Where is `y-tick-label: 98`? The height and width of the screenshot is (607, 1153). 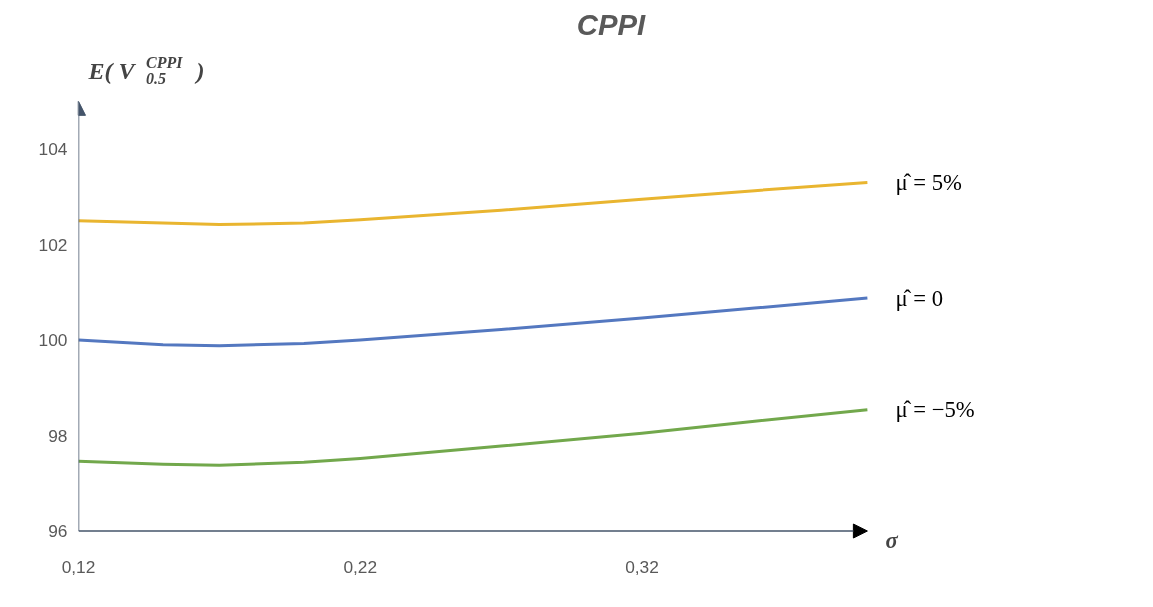 y-tick-label: 98 is located at coordinates (58, 435).